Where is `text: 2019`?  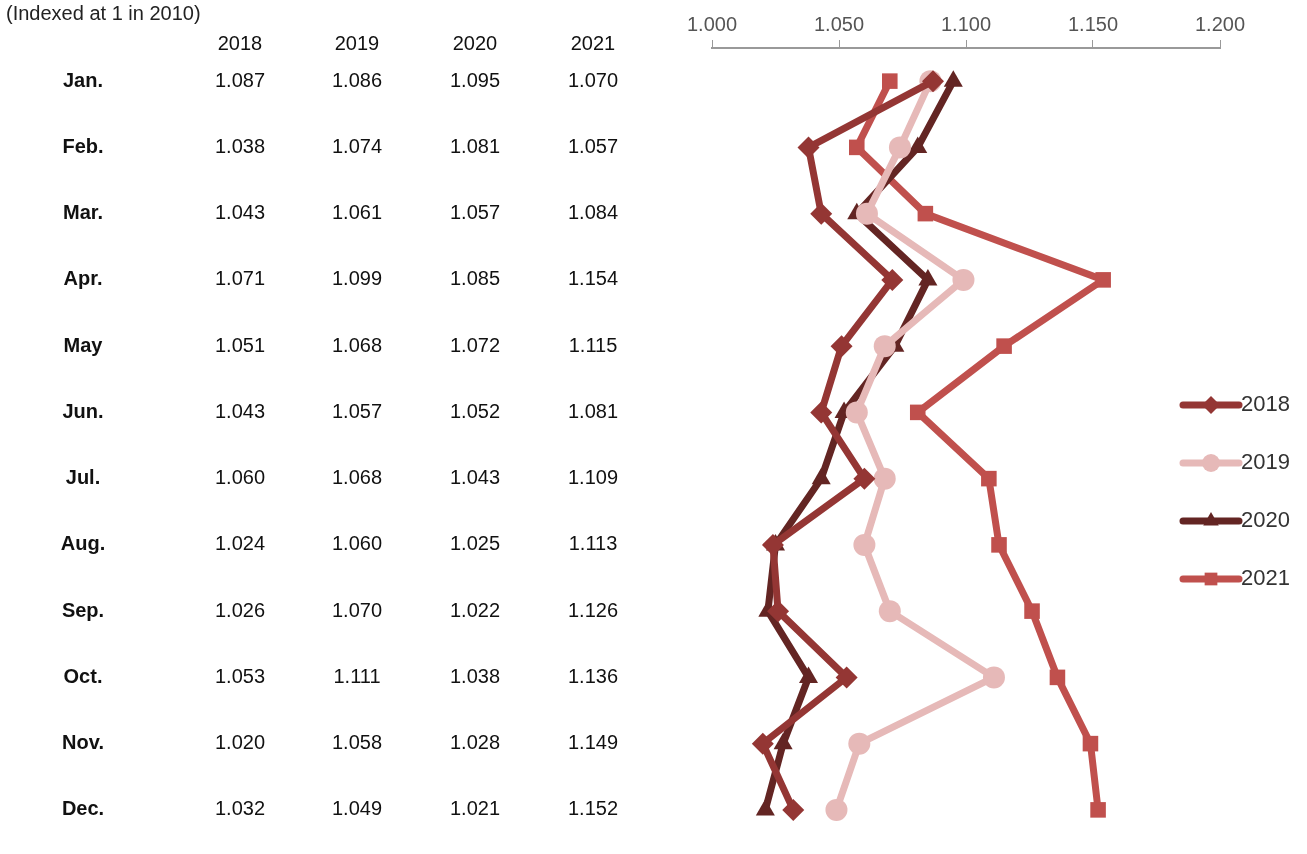
text: 2019 is located at coordinates (357, 42).